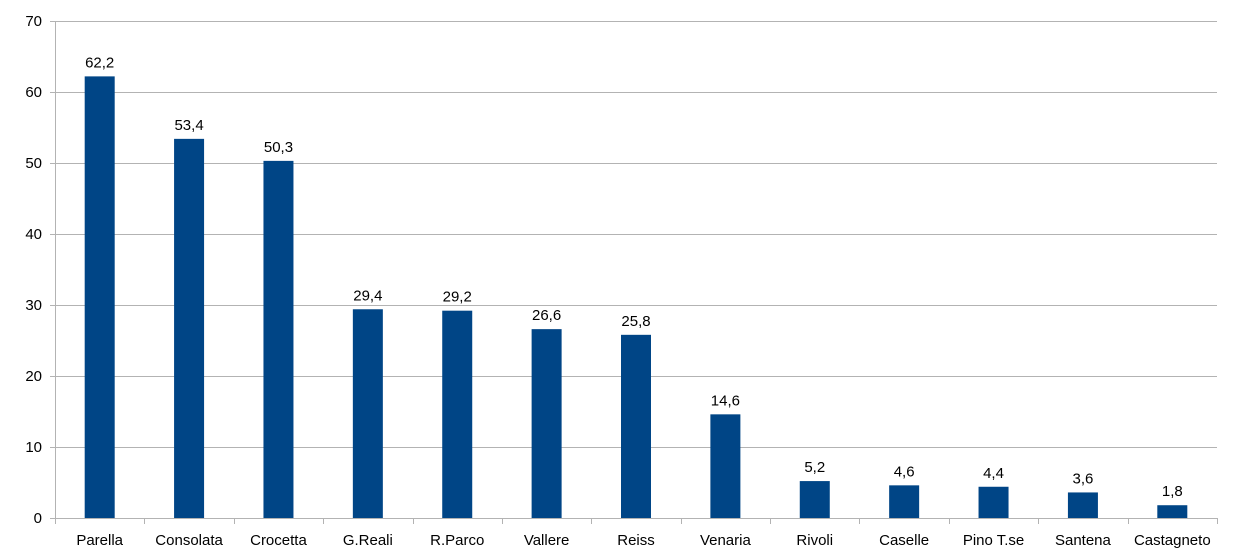 The height and width of the screenshot is (560, 1242). Describe the element at coordinates (189, 540) in the screenshot. I see `x-tick-label: Consolata` at that location.